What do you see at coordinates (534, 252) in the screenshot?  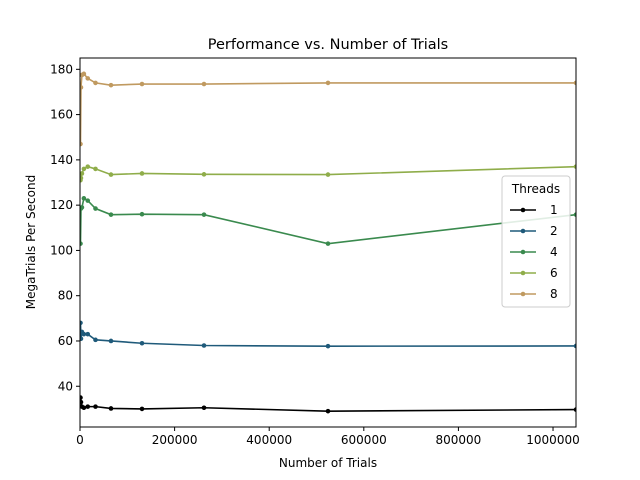 I see `legend-entry-4: 4` at bounding box center [534, 252].